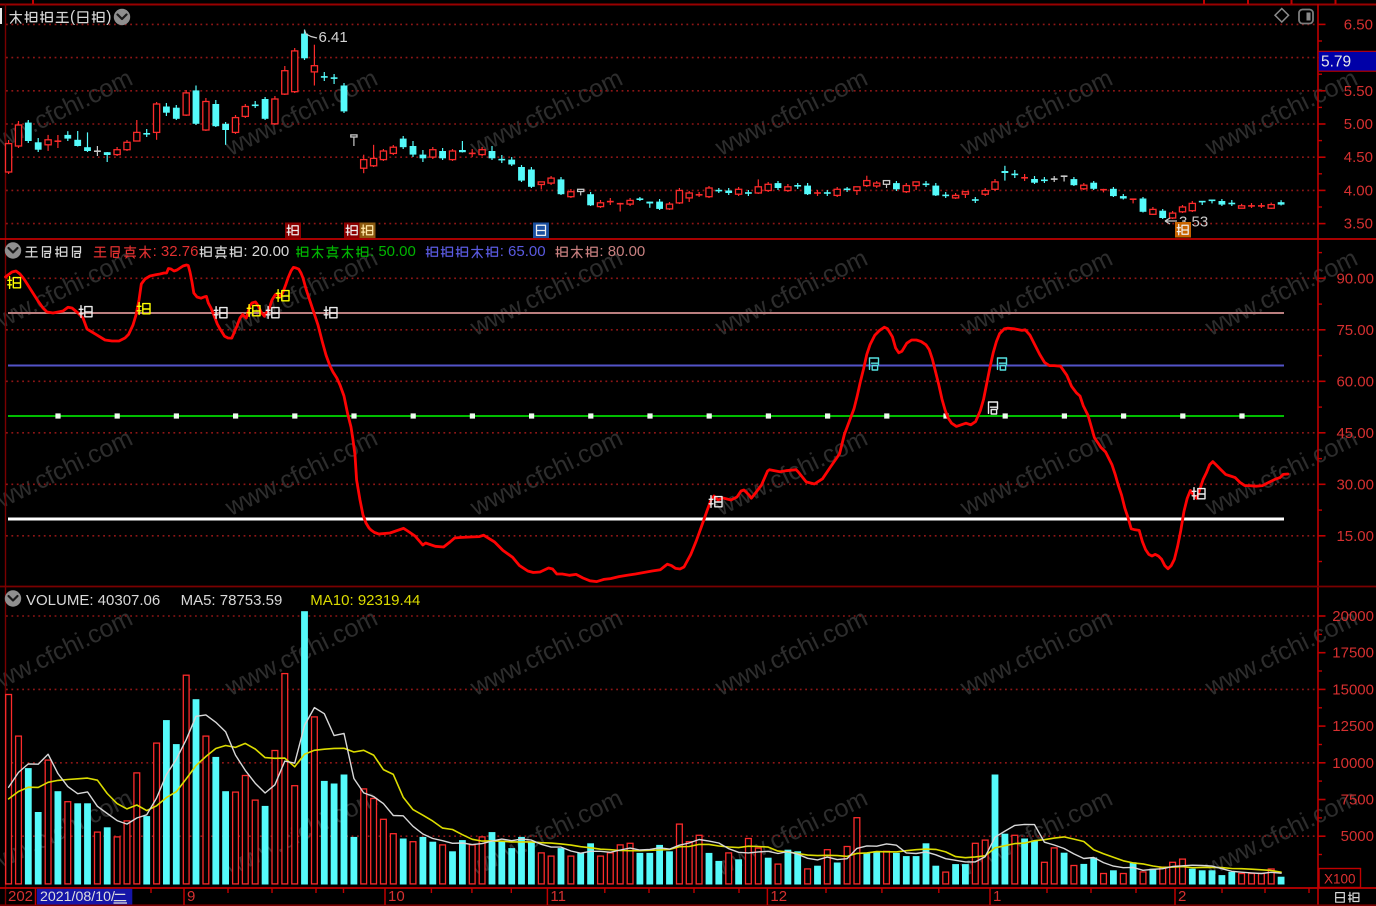 The image size is (1376, 906). What do you see at coordinates (1353, 726) in the screenshot?
I see `svg-text: 12500` at bounding box center [1353, 726].